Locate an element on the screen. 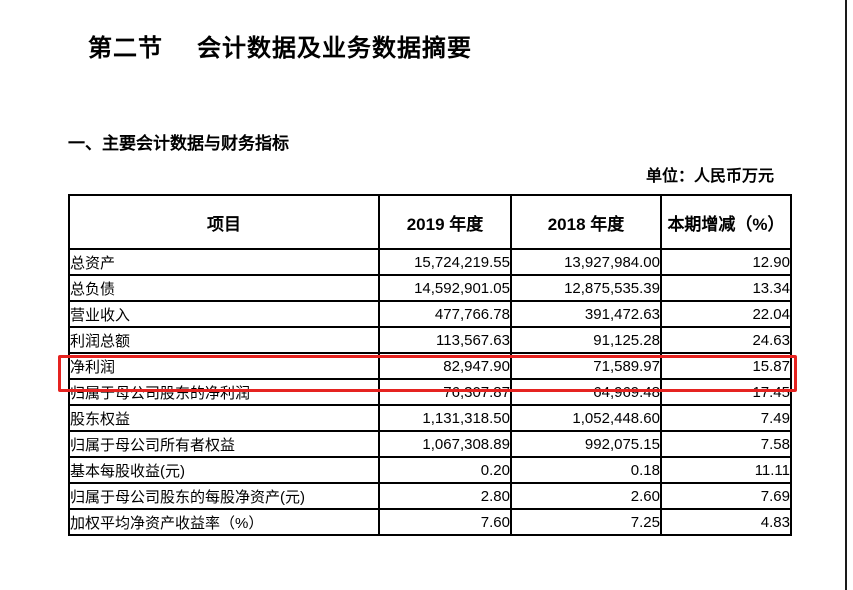  row-2018-value: 7.25 is located at coordinates (586, 522).